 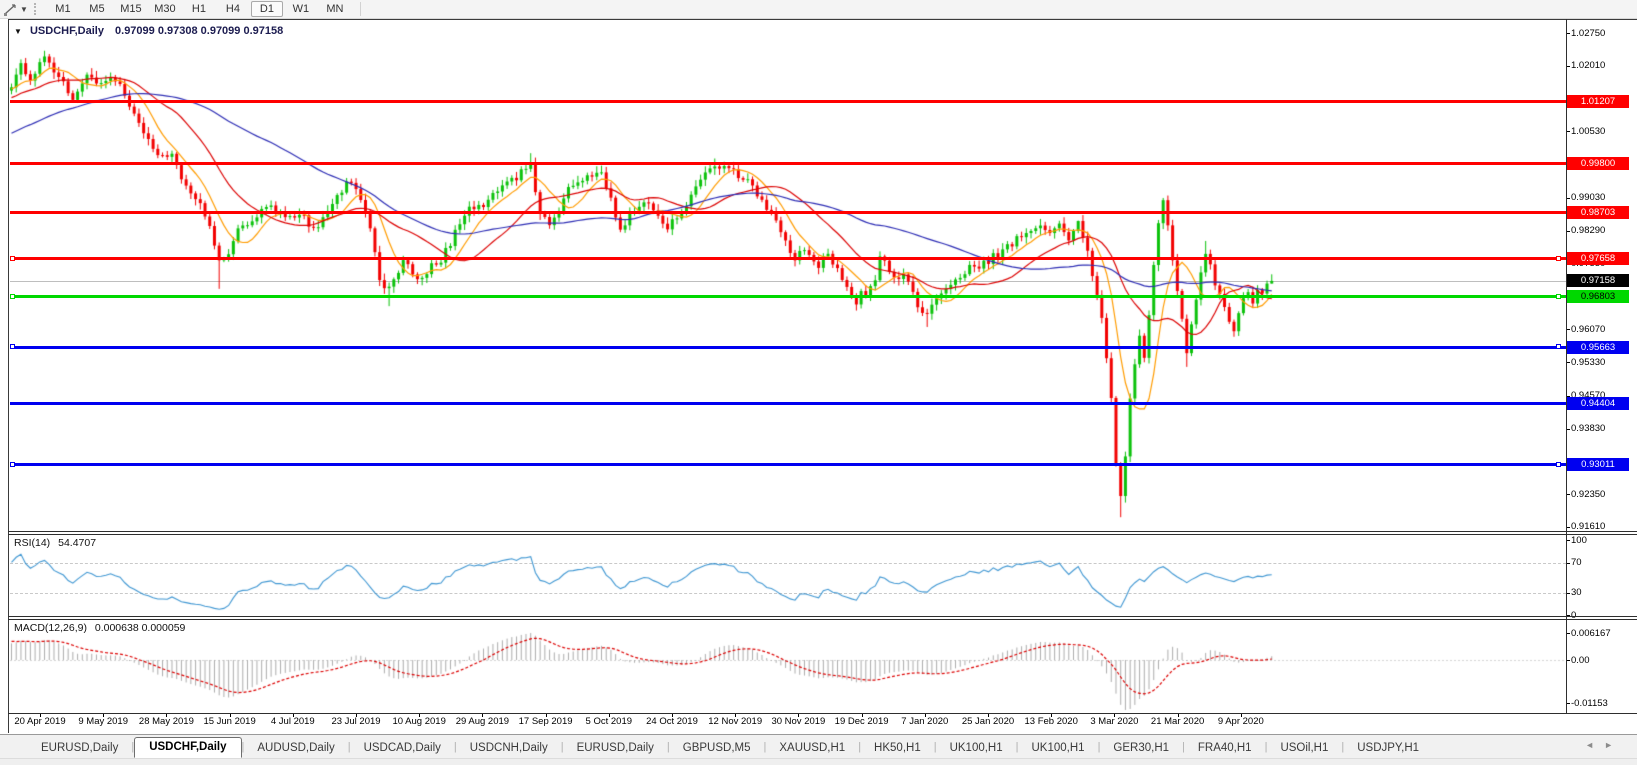 What do you see at coordinates (1240, 721) in the screenshot?
I see `date-axis-label: 9 Apr 2020` at bounding box center [1240, 721].